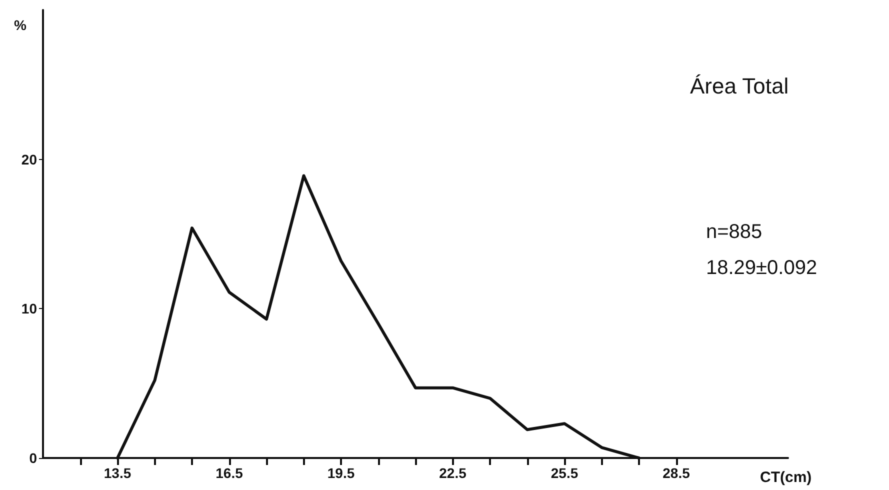 The height and width of the screenshot is (490, 889). Describe the element at coordinates (29, 159) in the screenshot. I see `y-tick-label: 20` at that location.